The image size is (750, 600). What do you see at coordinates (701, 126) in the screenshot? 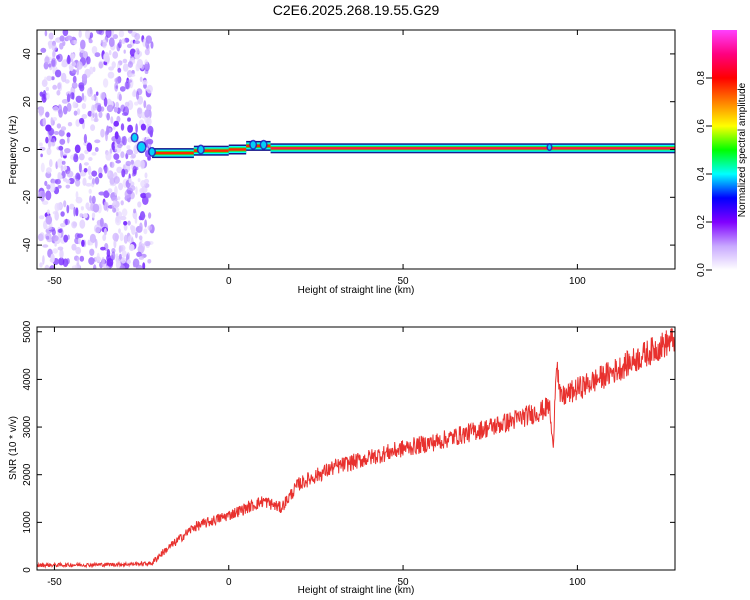
I see `colorbar-tick-label: 0.6` at bounding box center [701, 126].